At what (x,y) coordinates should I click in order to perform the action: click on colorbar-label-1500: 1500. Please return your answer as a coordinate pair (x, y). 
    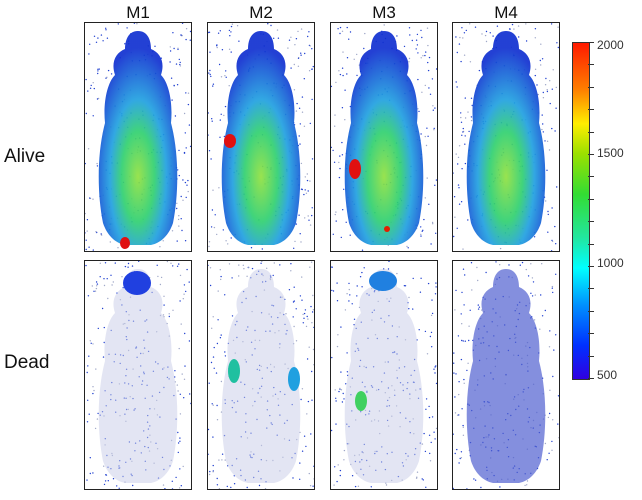
    Looking at the image, I should click on (610, 153).